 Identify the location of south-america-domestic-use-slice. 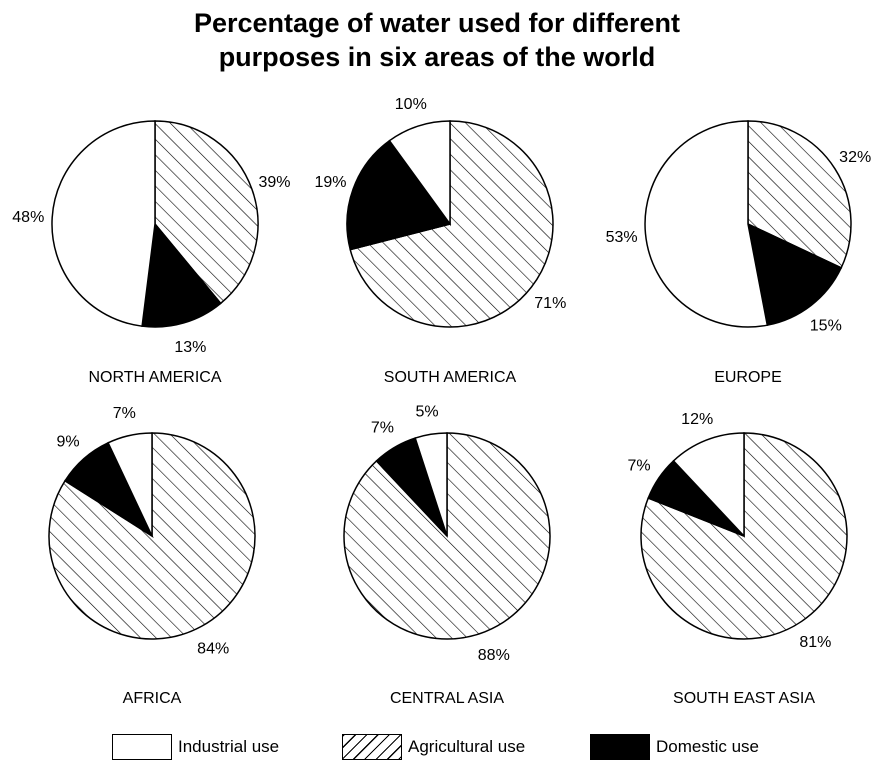
(399, 195).